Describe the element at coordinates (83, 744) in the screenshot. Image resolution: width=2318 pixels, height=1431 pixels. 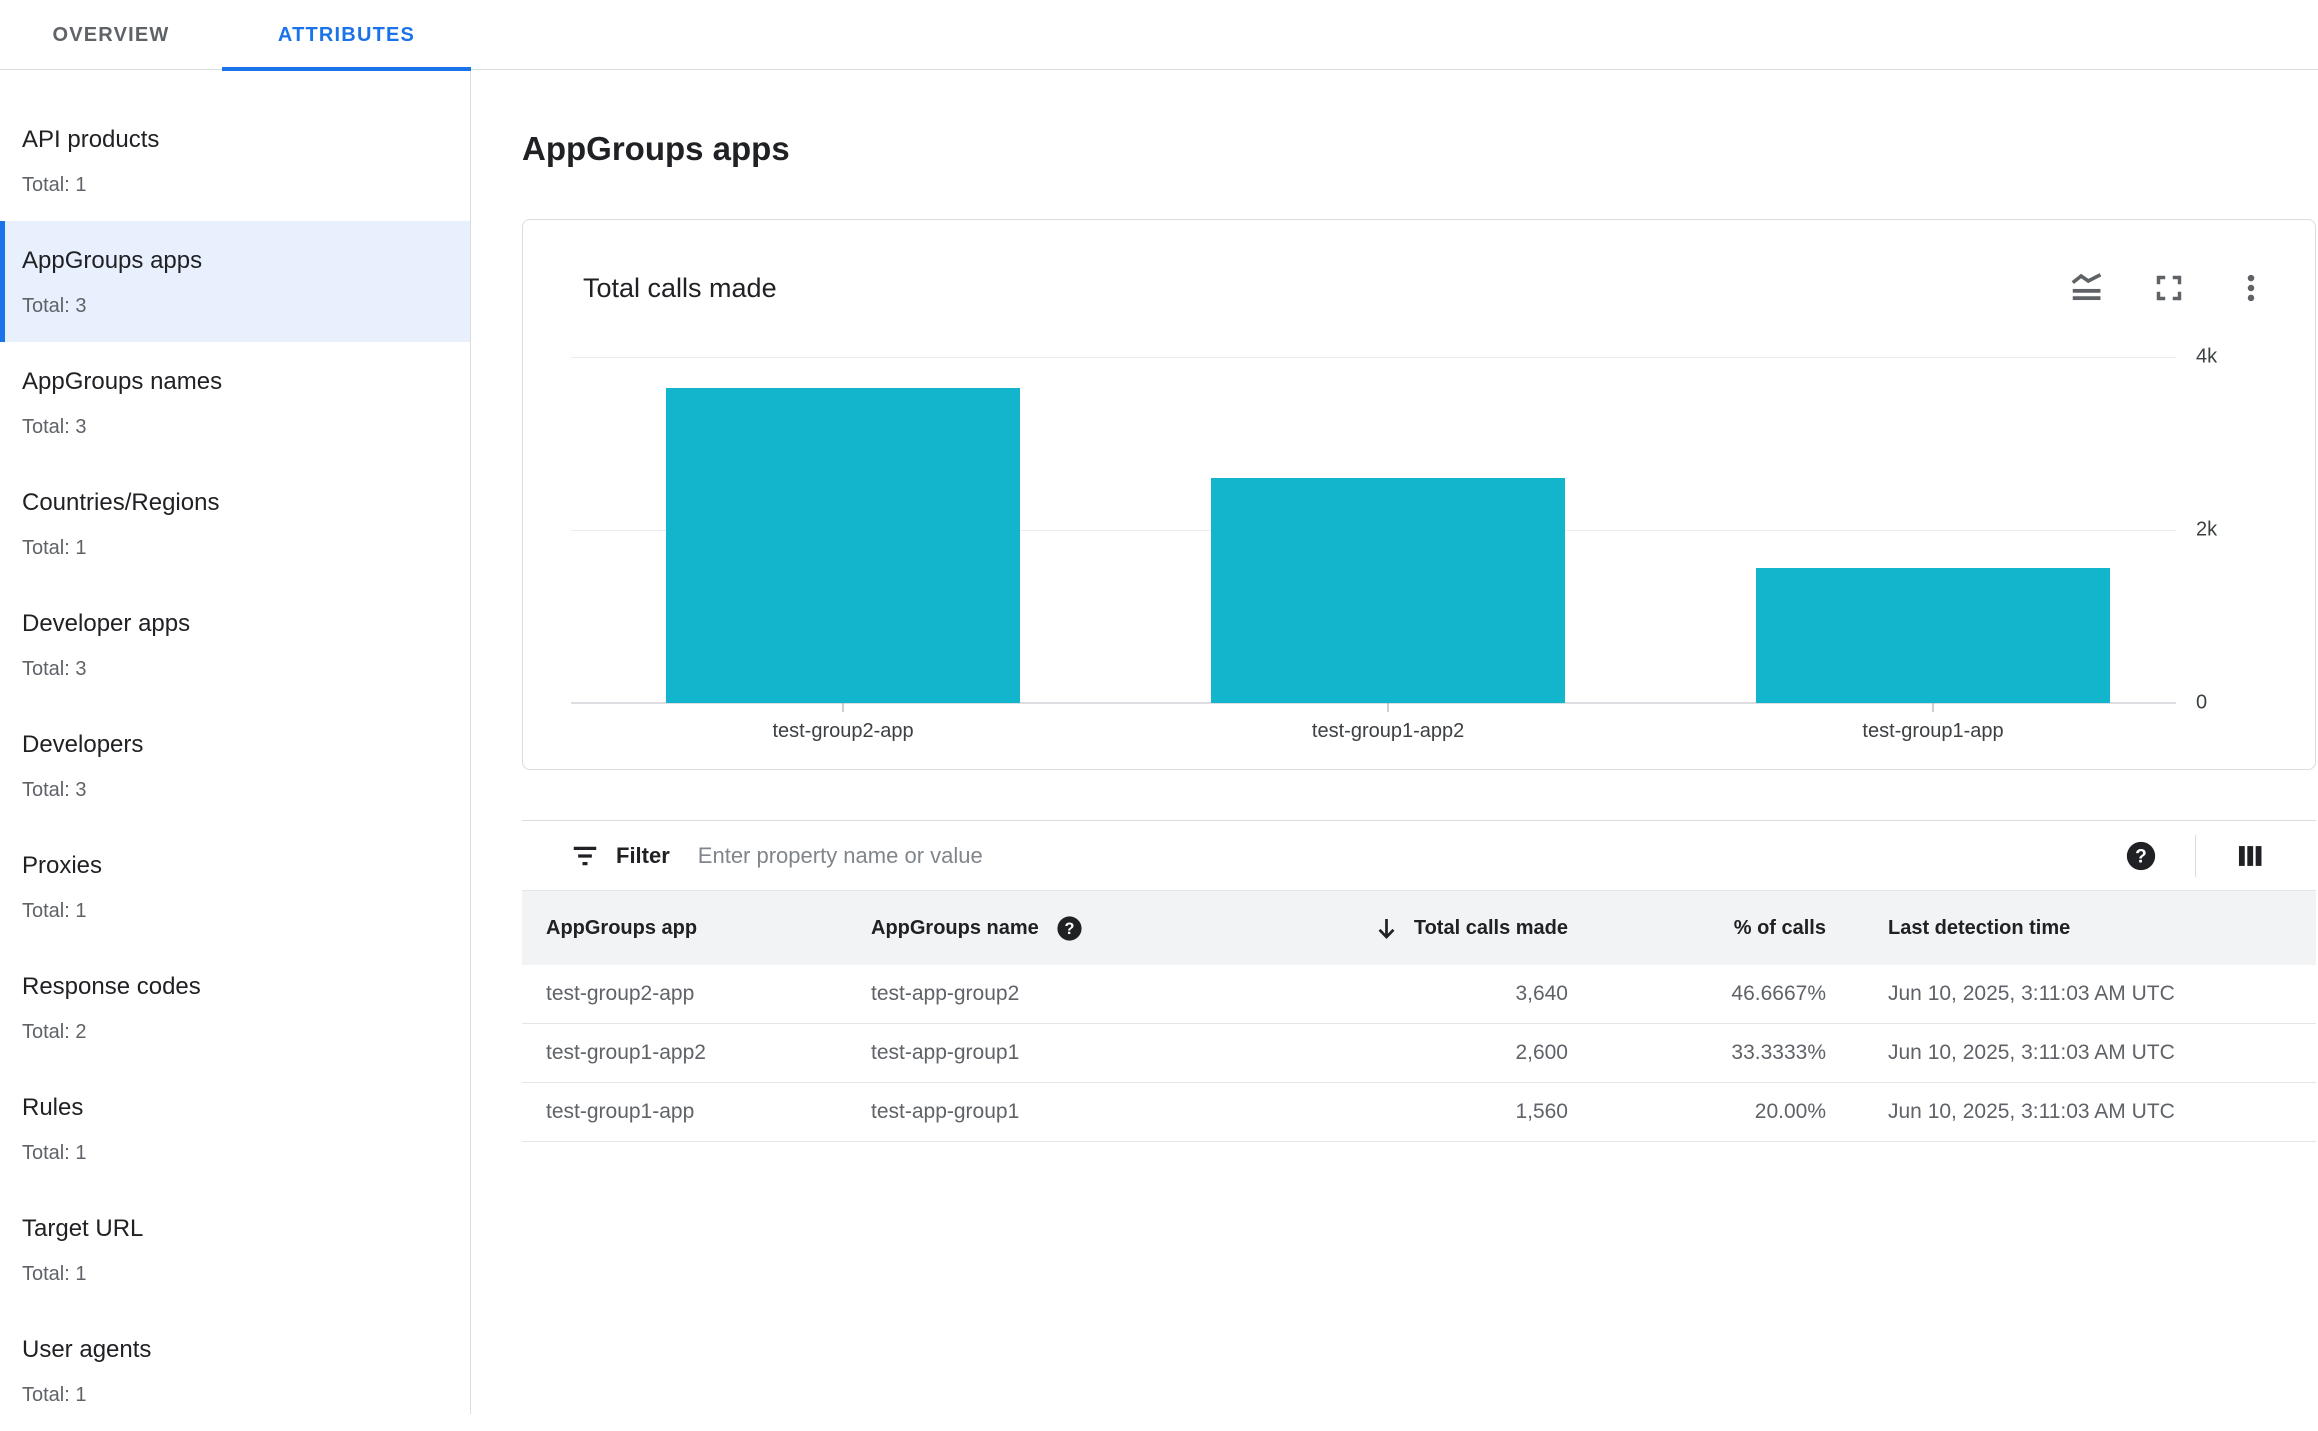
I see `sidebar-item-label: Developers` at that location.